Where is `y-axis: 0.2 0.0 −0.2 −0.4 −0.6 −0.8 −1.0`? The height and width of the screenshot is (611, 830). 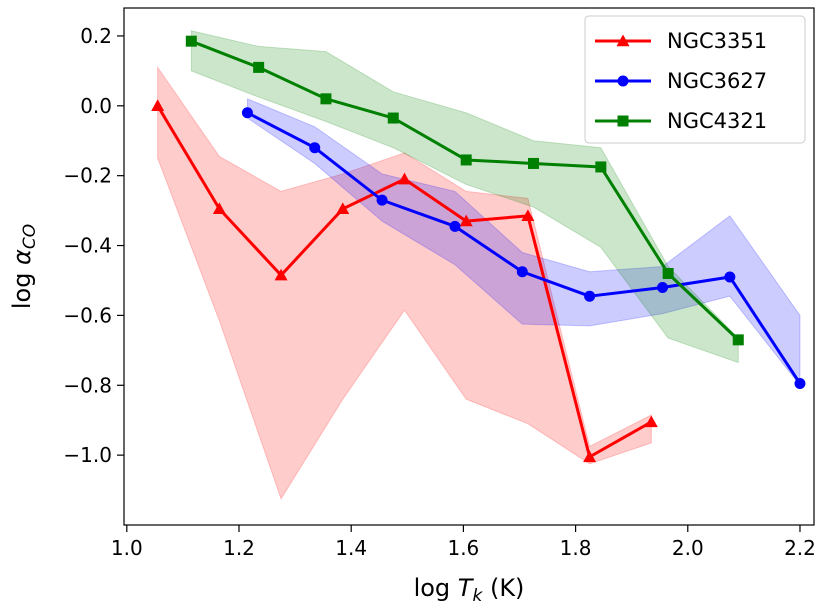 y-axis: 0.2 0.0 −0.2 −0.4 −0.6 −0.8 −1.0 is located at coordinates (93, 245).